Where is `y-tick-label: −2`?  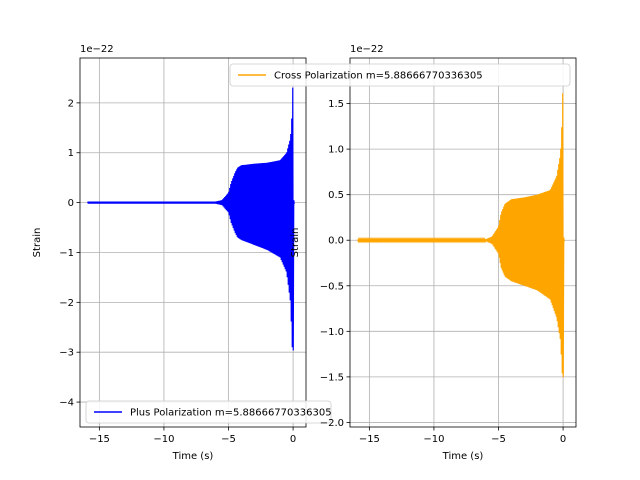 y-tick-label: −2 is located at coordinates (66, 303).